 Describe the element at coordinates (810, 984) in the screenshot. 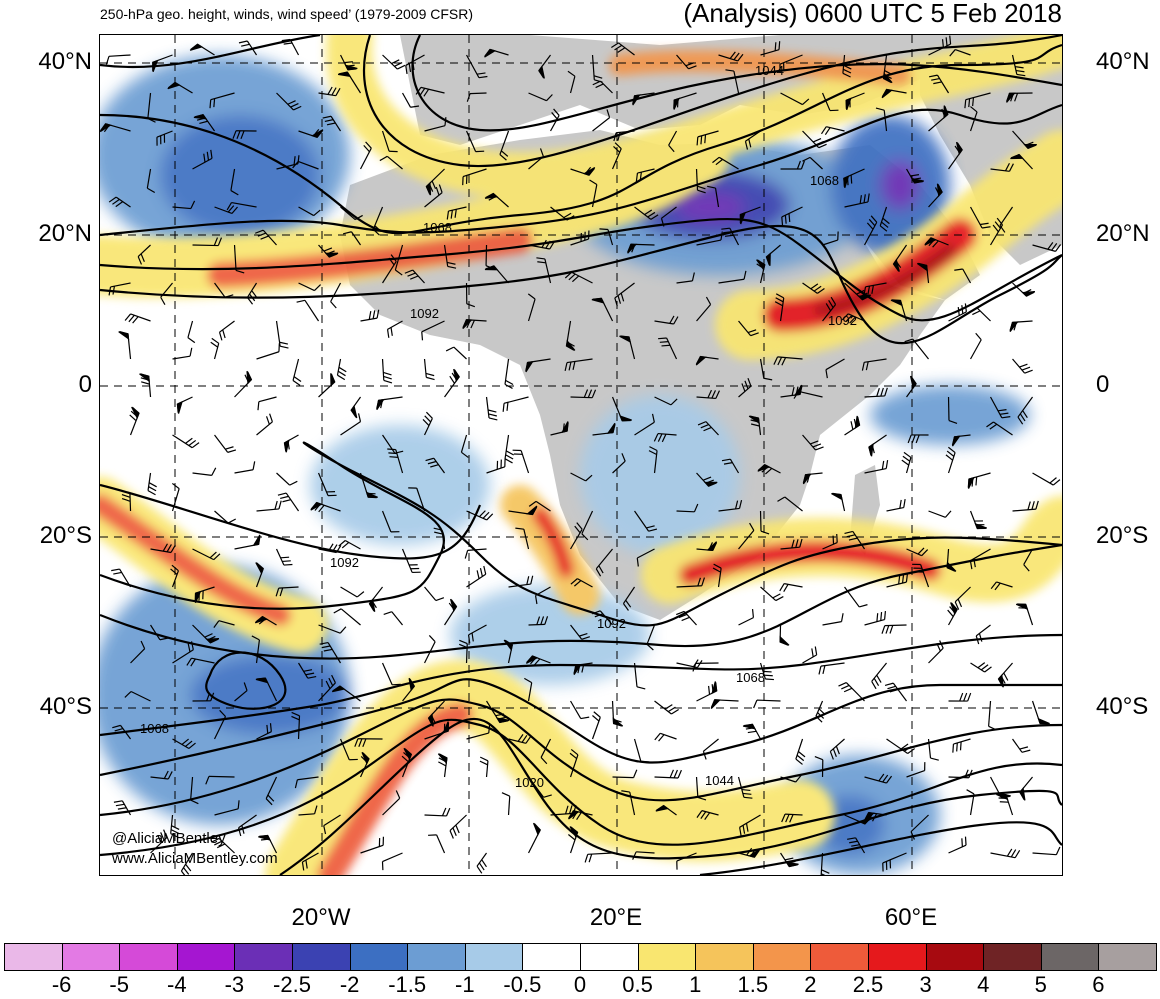

I see `colorbar-label: 2` at that location.